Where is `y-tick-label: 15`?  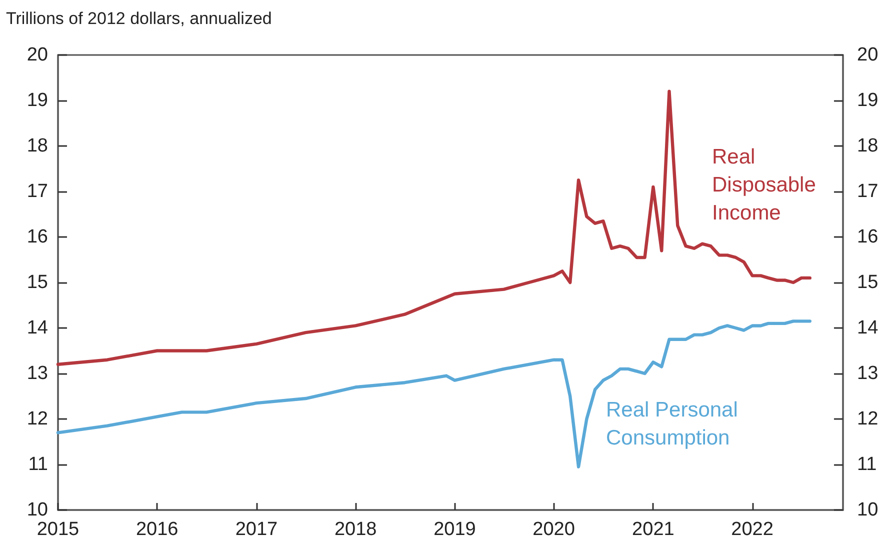
y-tick-label: 15 is located at coordinates (37, 282).